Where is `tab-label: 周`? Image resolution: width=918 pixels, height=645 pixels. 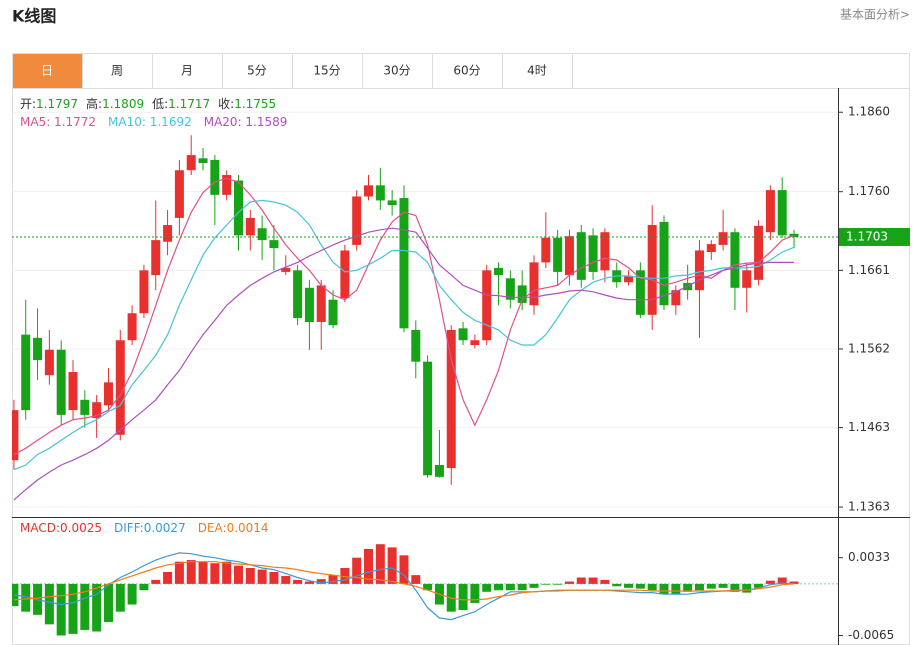
tab-label: 周 is located at coordinates (117, 71).